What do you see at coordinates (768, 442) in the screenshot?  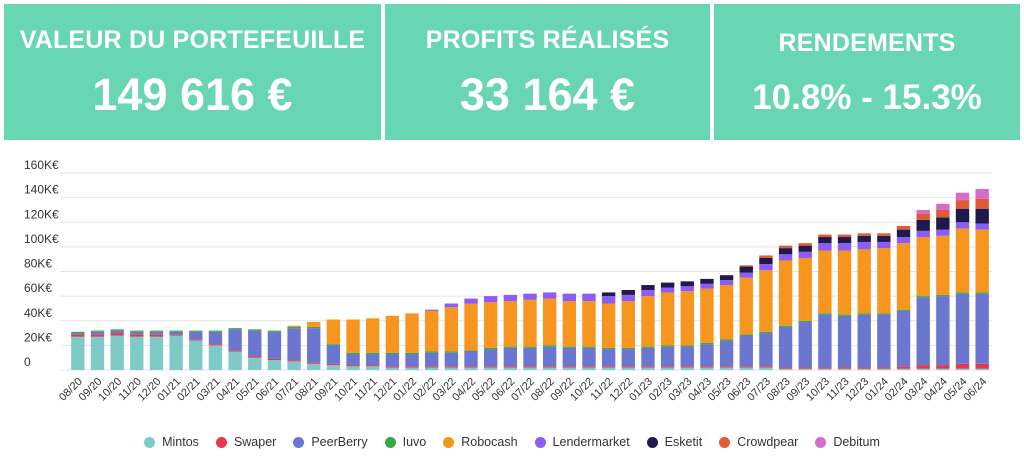 I see `legend-label: Crowdpear` at bounding box center [768, 442].